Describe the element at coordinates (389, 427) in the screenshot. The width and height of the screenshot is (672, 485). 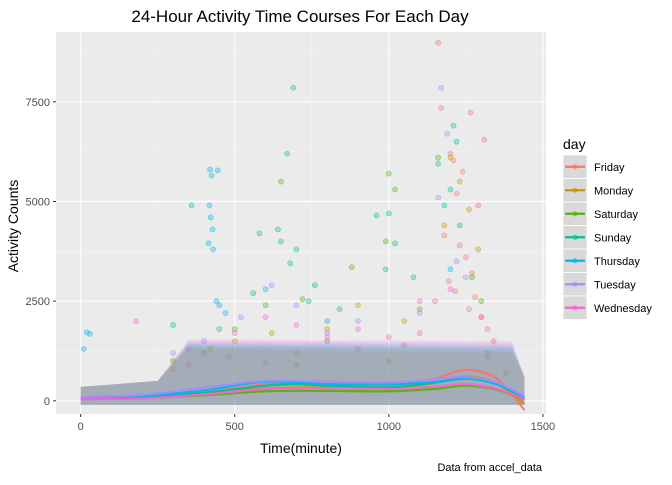
I see `x-tick-label: 1000` at that location.